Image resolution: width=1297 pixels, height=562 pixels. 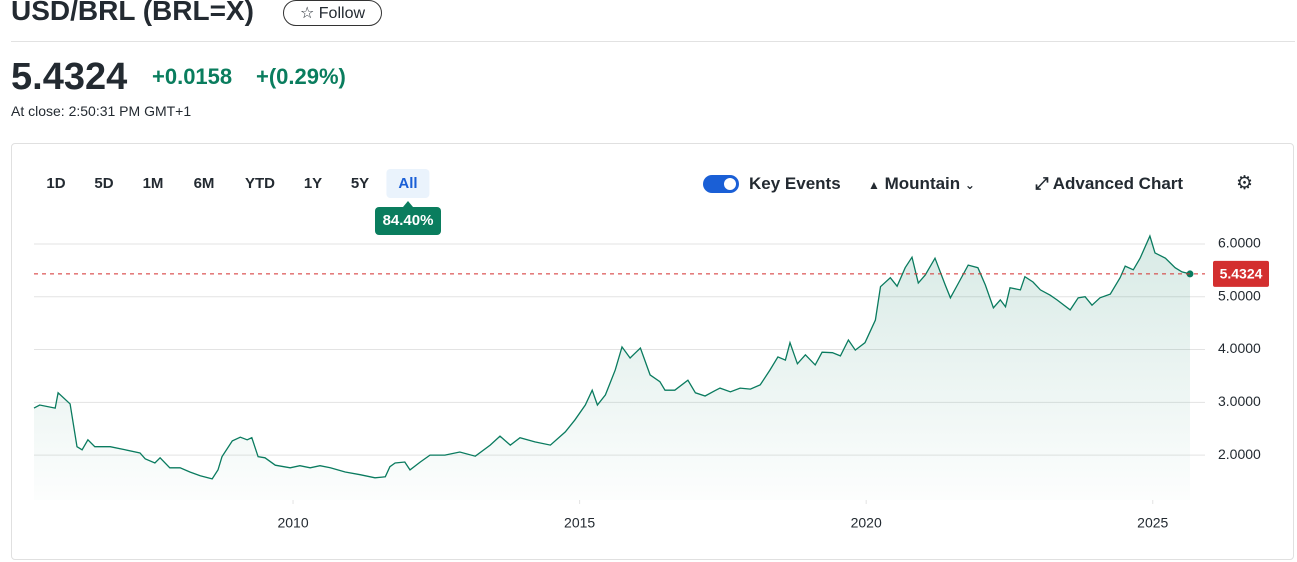 What do you see at coordinates (56, 183) in the screenshot?
I see `range-button: 1D` at bounding box center [56, 183].